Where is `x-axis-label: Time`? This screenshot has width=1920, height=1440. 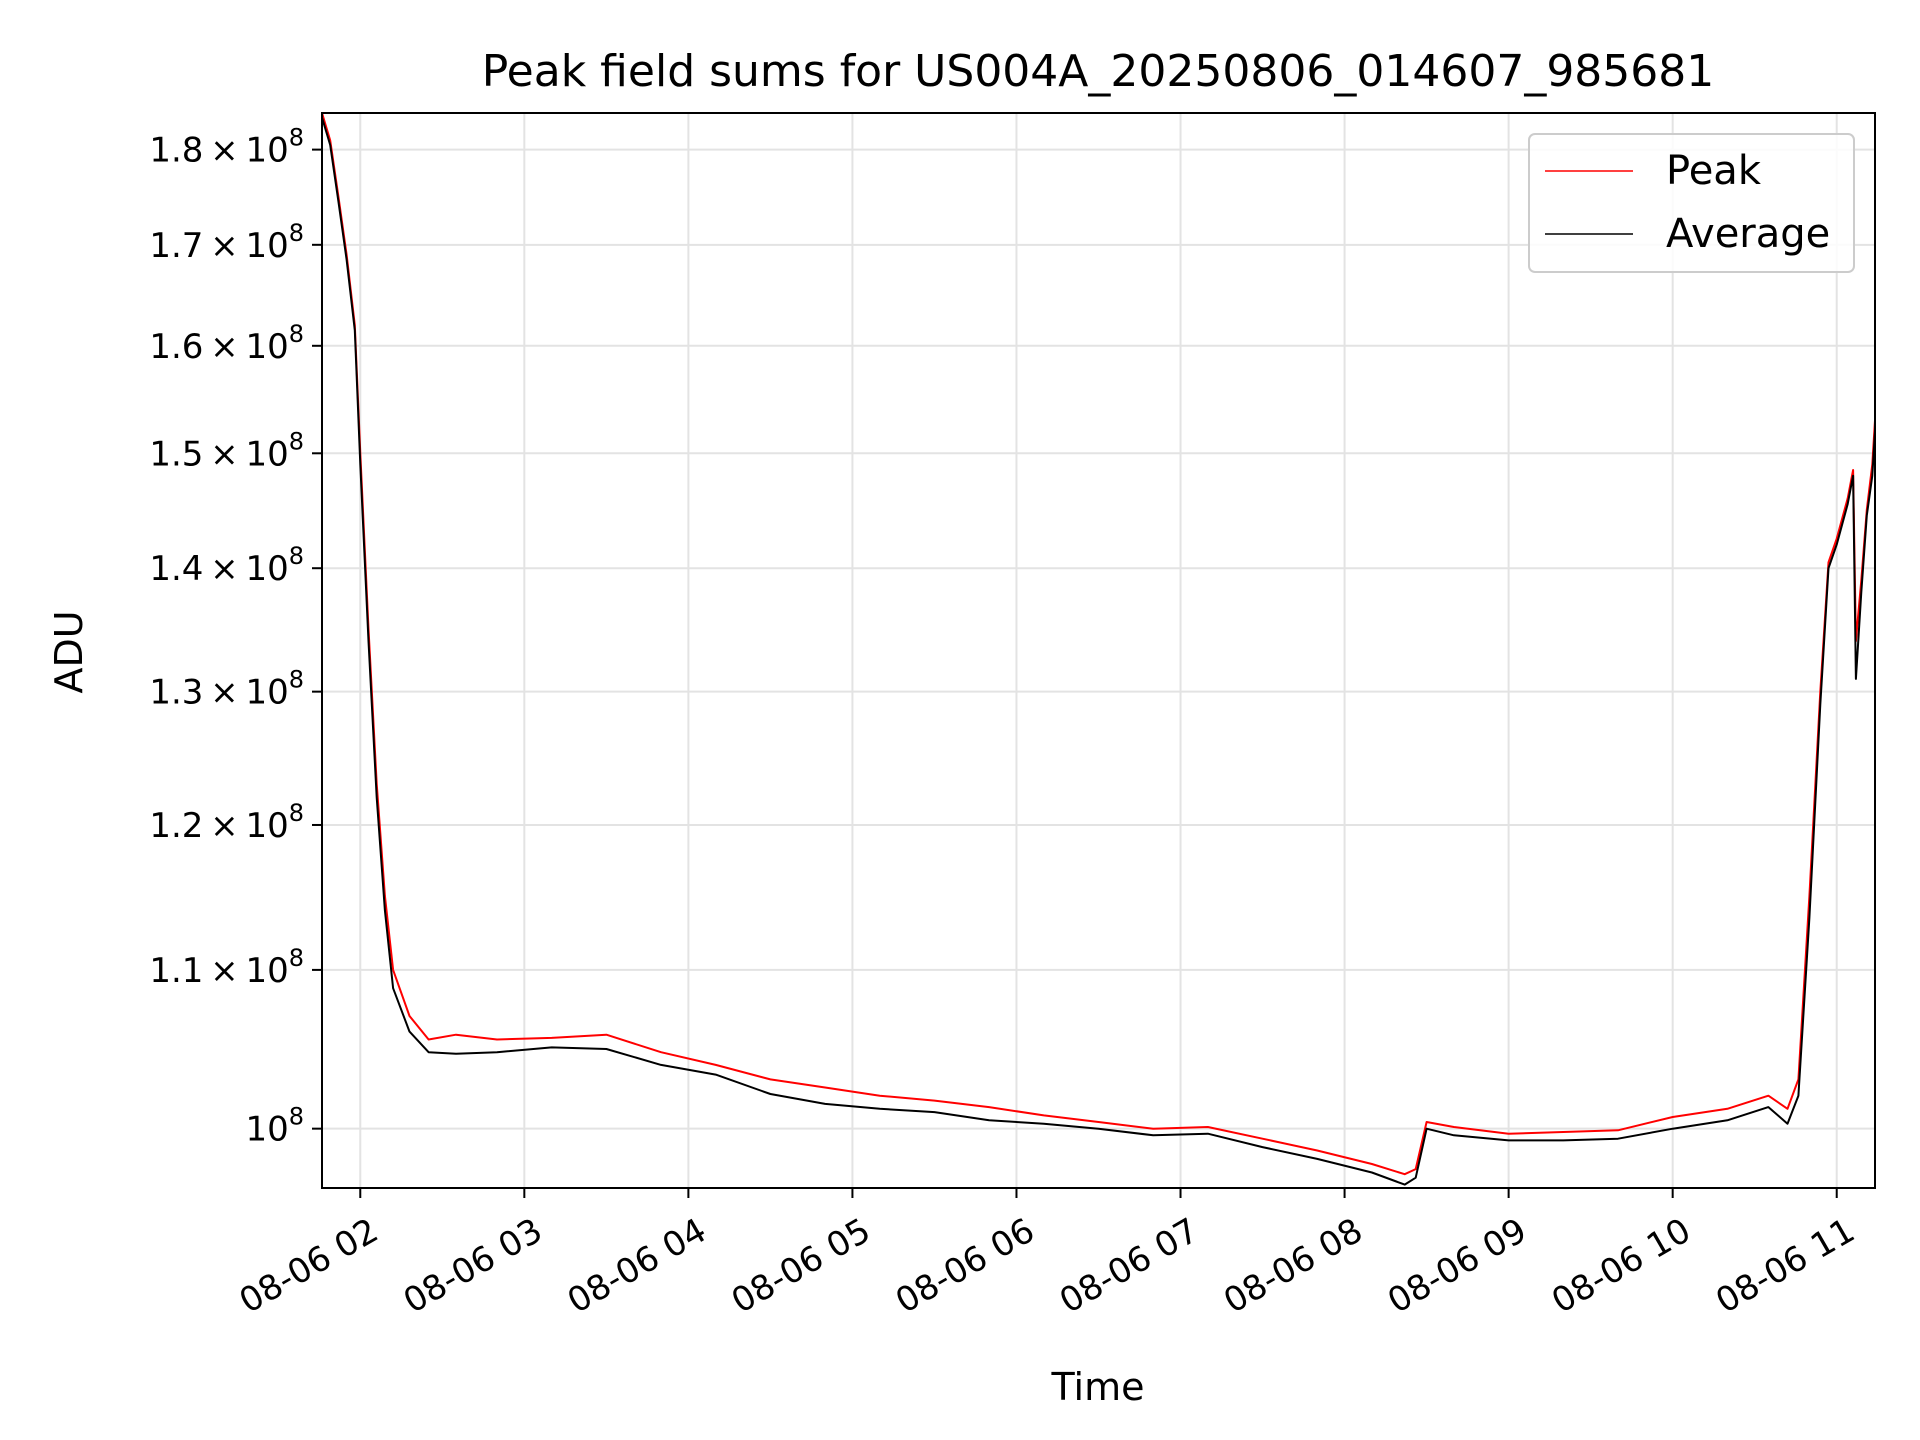 x-axis-label: Time is located at coordinates (1098, 1387).